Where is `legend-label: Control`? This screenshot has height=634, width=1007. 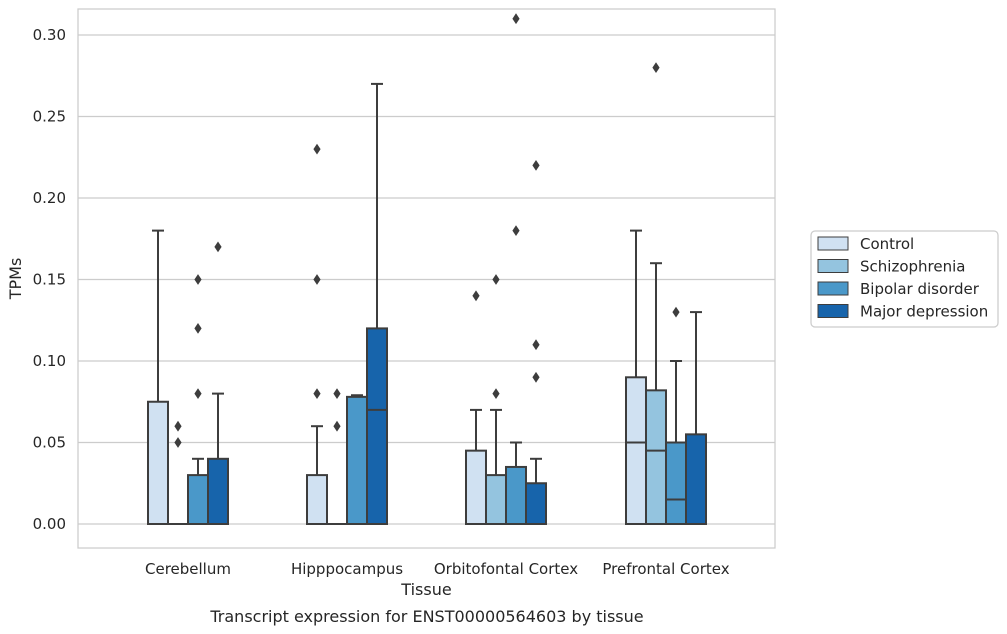 legend-label: Control is located at coordinates (887, 244).